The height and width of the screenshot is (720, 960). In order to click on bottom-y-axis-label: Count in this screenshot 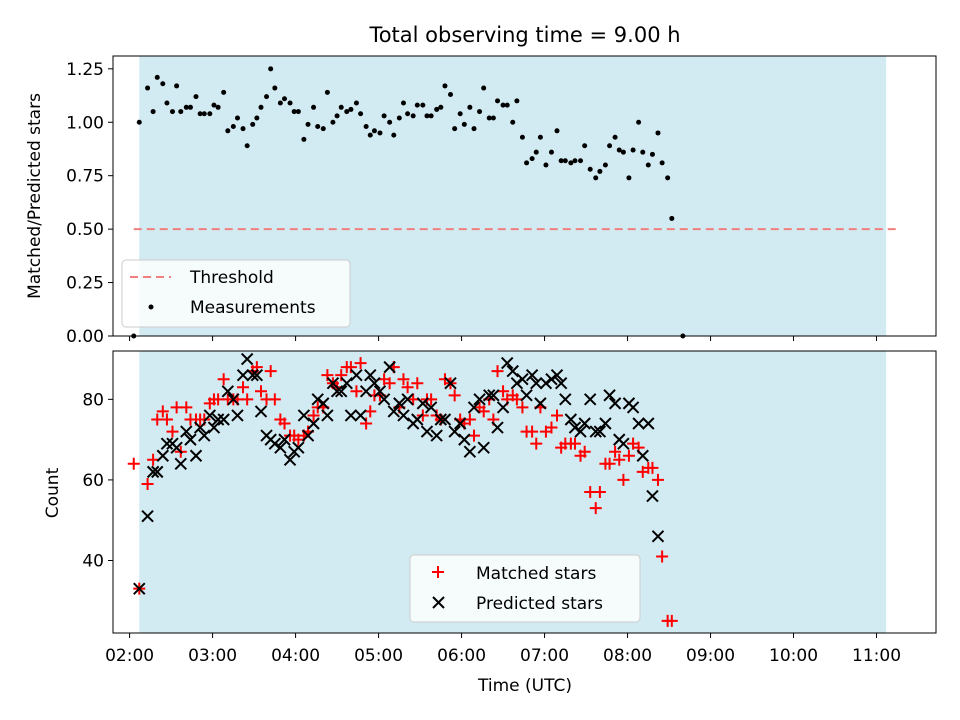, I will do `click(53, 492)`.